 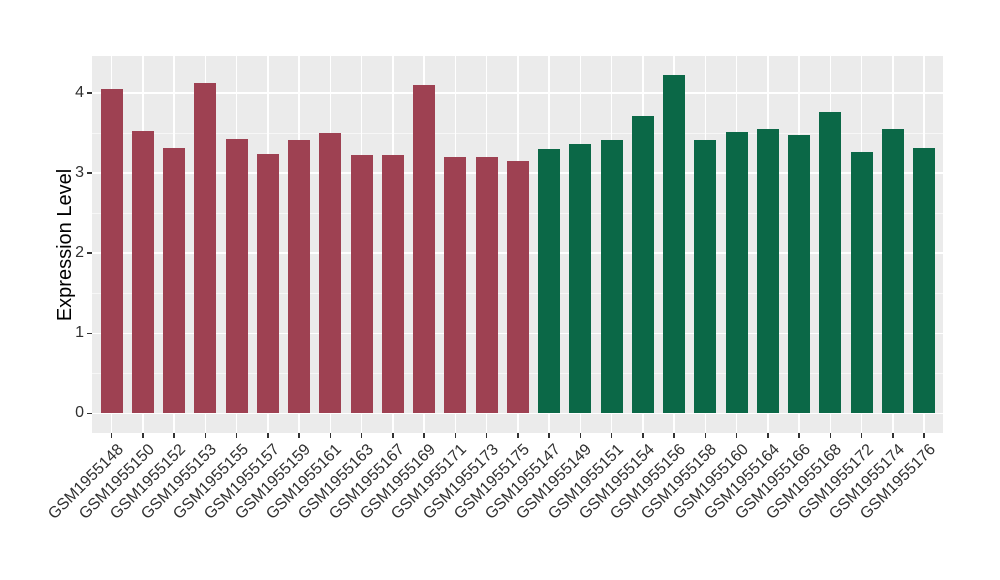 What do you see at coordinates (611, 277) in the screenshot?
I see `bar-GSM1955151` at bounding box center [611, 277].